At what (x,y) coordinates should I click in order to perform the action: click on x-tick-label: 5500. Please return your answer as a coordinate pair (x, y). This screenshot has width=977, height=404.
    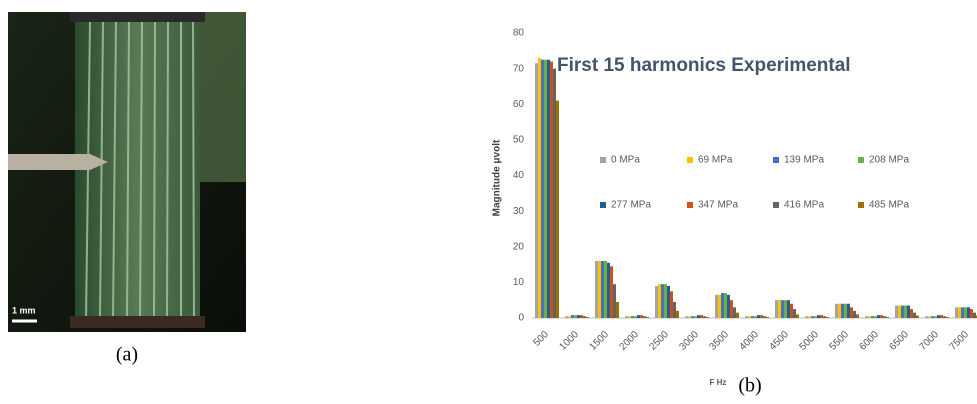
    Looking at the image, I should click on (839, 341).